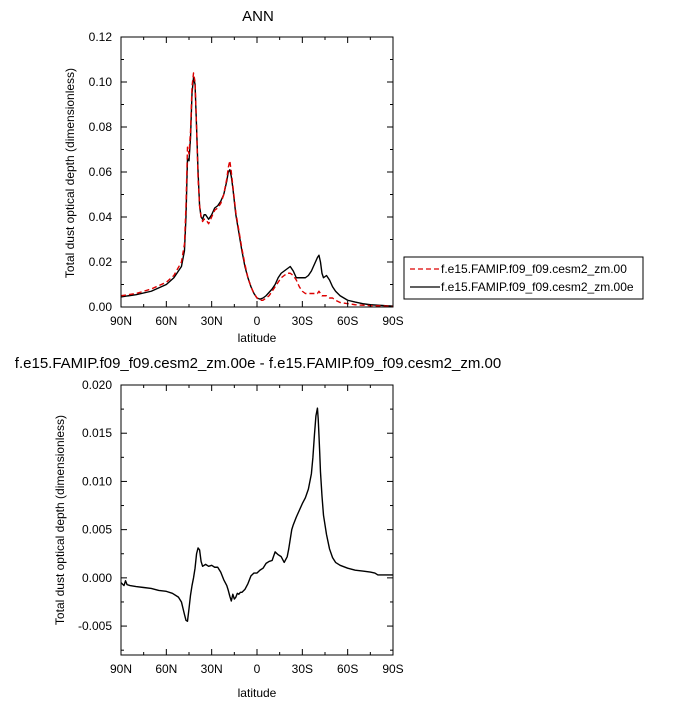  Describe the element at coordinates (392, 669) in the screenshot. I see `bottom-x-tick-label: 90S` at that location.